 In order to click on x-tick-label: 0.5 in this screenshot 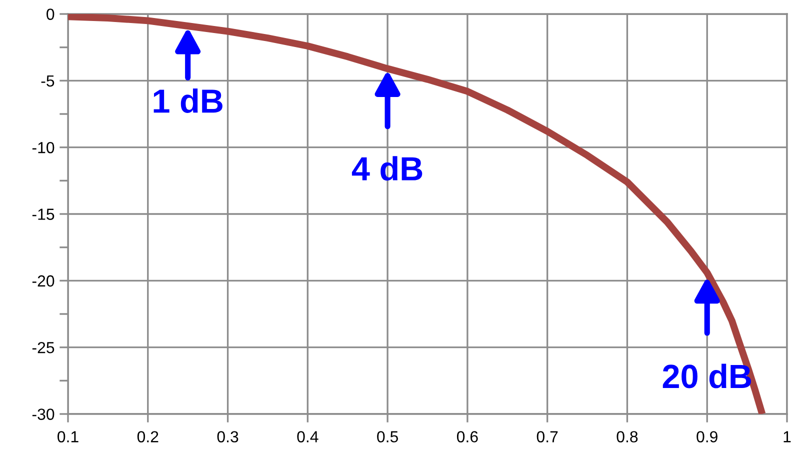, I will do `click(387, 436)`.